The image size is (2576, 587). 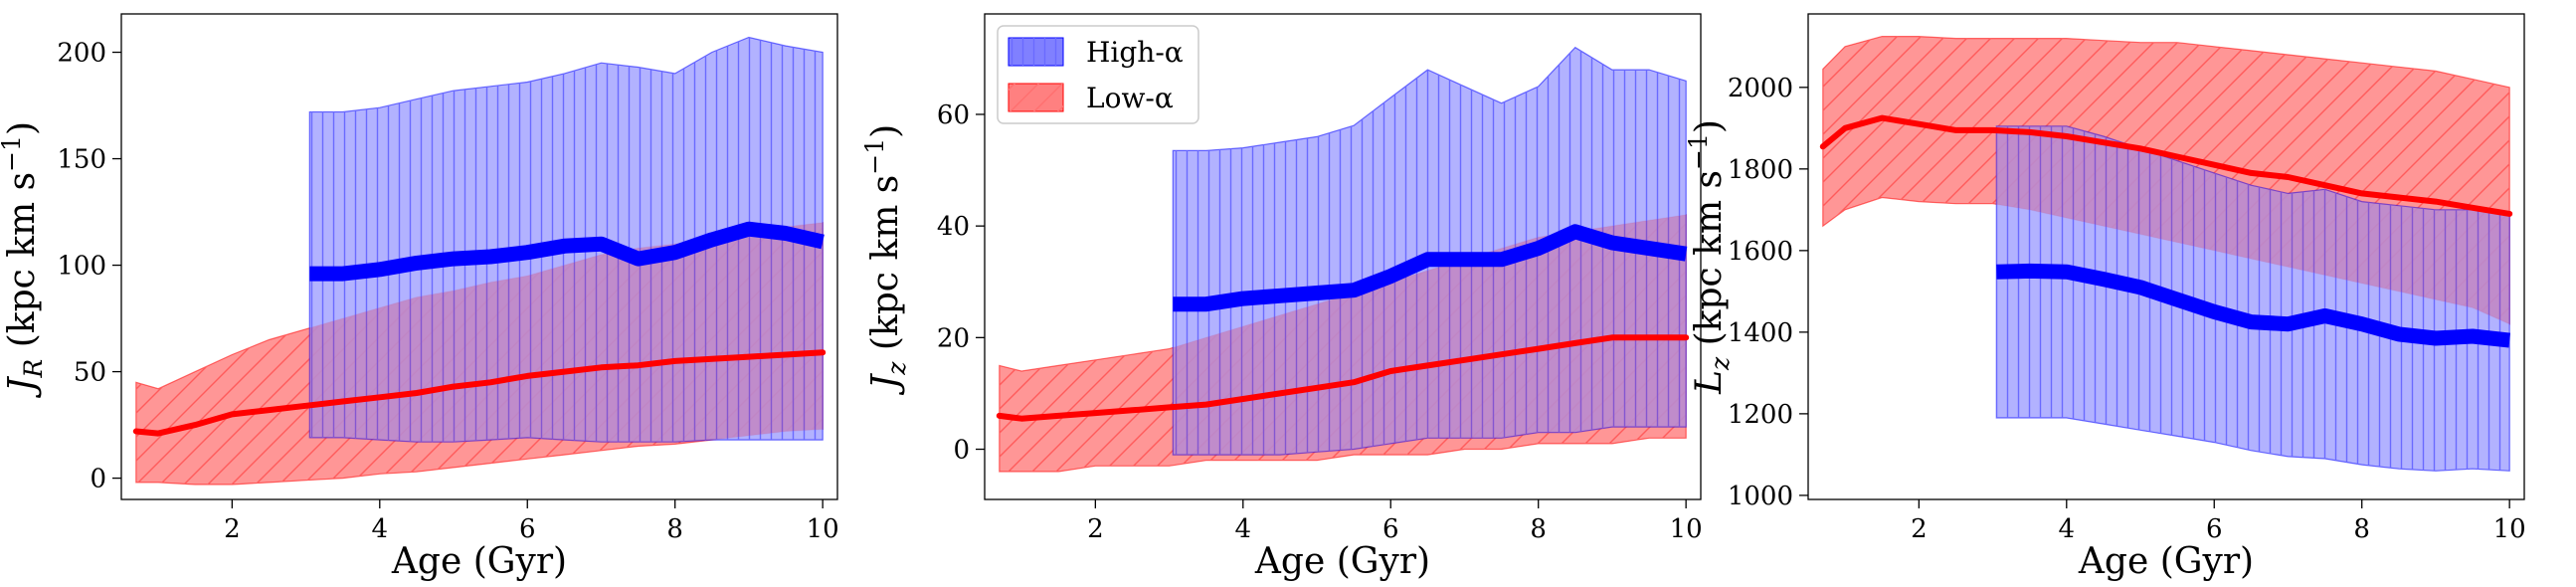 I want to click on ytick-label-jr: 50, so click(x=90, y=373).